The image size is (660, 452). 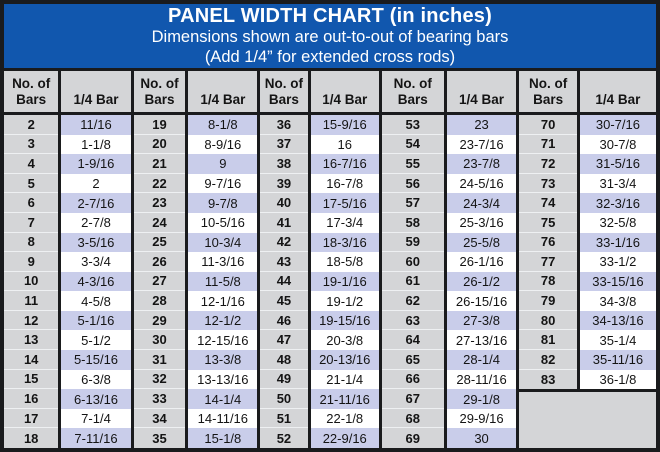 What do you see at coordinates (548, 379) in the screenshot?
I see `cell-num-bars: 83` at bounding box center [548, 379].